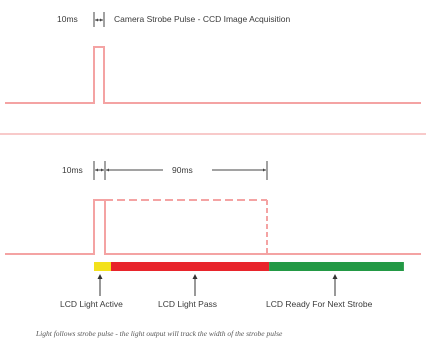 Image resolution: width=426 pixels, height=349 pixels. Describe the element at coordinates (336, 266) in the screenshot. I see `status-segment-ready` at that location.